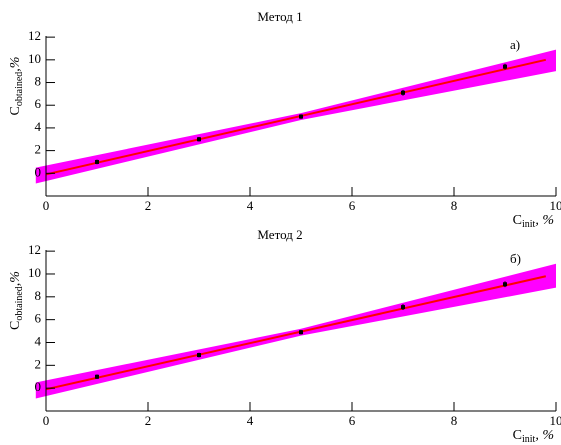 This screenshot has width=561, height=445. Describe the element at coordinates (279, 16) in the screenshot. I see `panel-title: Метод 1` at that location.